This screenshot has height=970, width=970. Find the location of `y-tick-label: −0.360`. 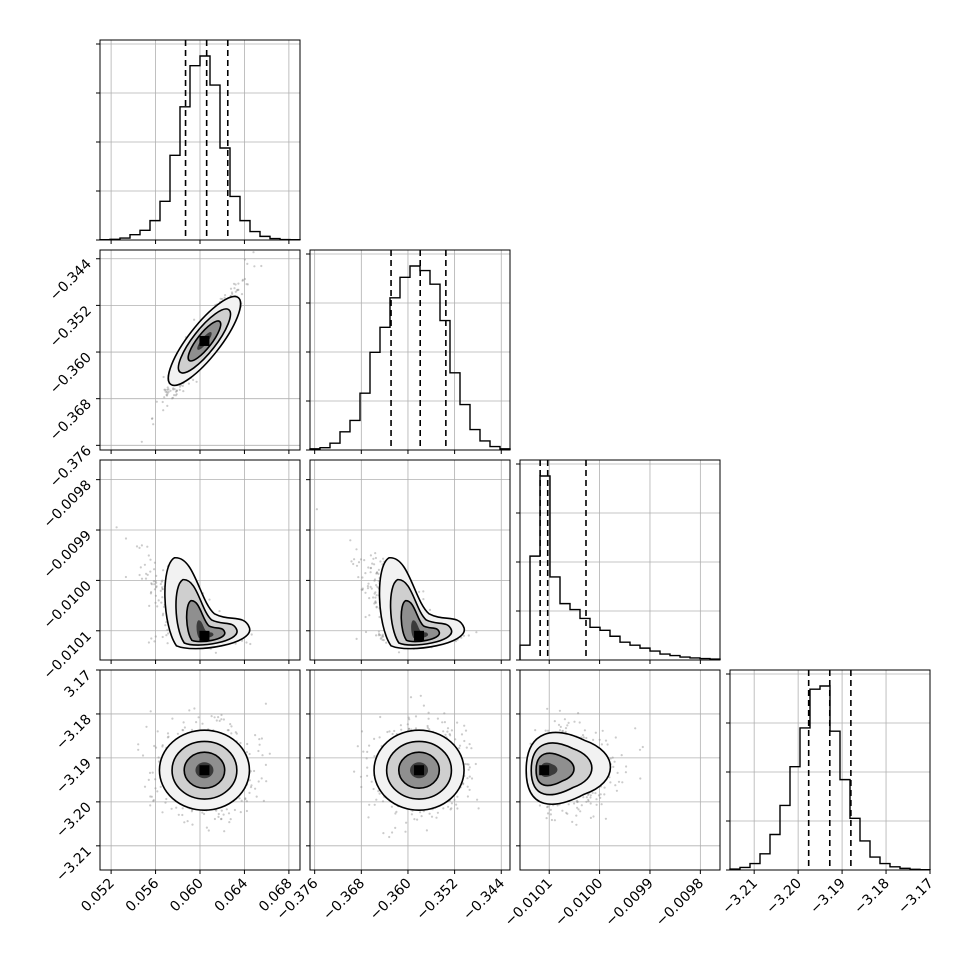

y-tick-label: −0.360 is located at coordinates (71, 374).